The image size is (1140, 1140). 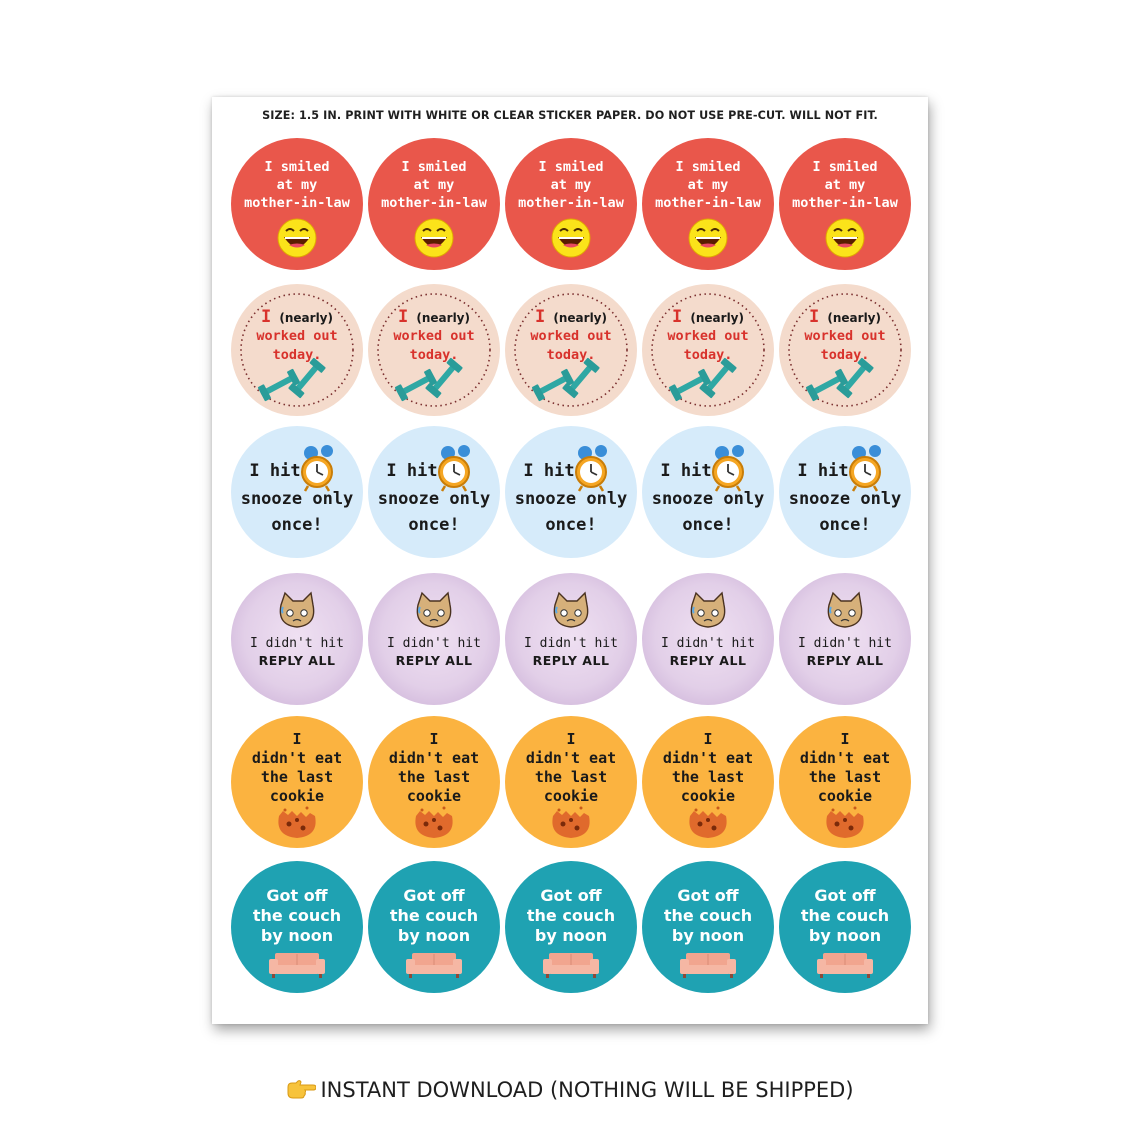 I want to click on sticker-didnt-eat-last-cookie: I didn't eat the last cookie, so click(x=571, y=782).